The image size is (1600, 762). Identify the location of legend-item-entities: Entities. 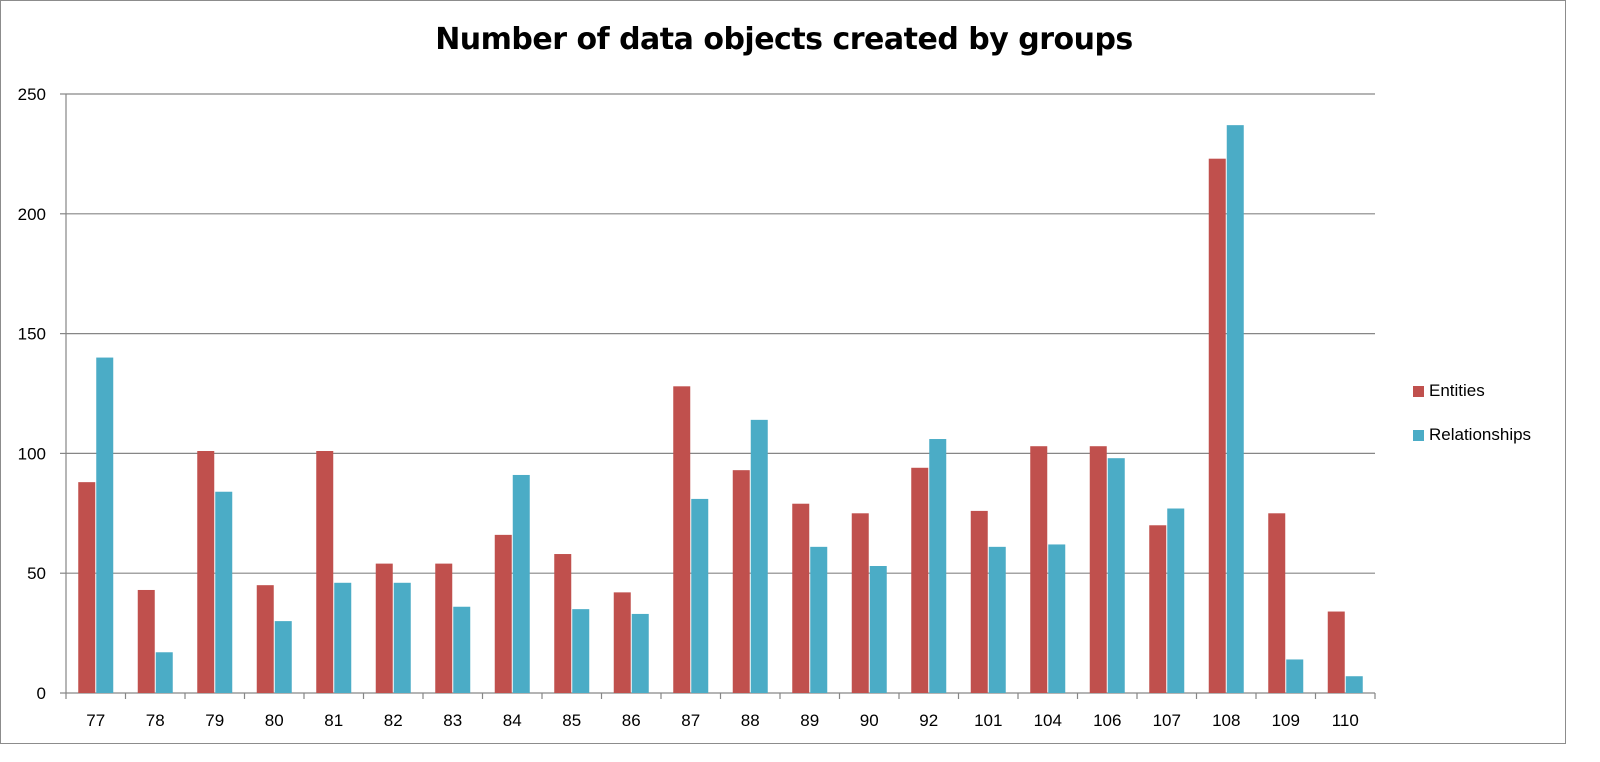
(1472, 391).